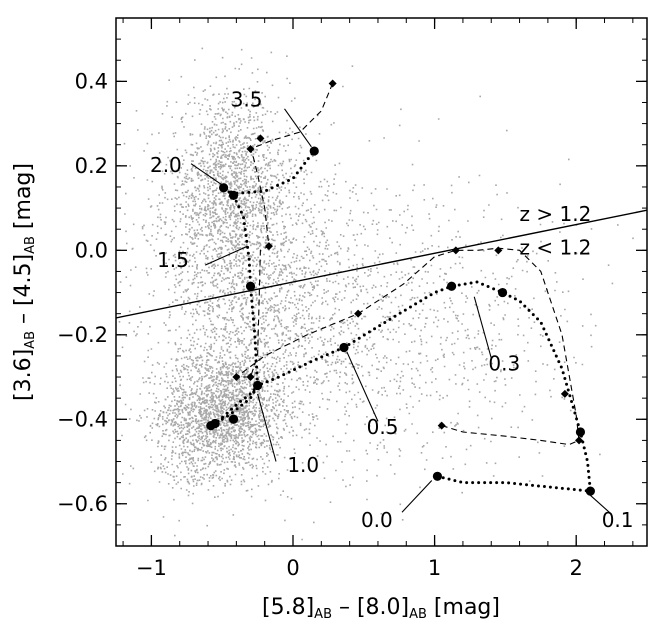 The height and width of the screenshot is (625, 664). I want to click on region-label-1: z > 1.2, so click(556, 214).